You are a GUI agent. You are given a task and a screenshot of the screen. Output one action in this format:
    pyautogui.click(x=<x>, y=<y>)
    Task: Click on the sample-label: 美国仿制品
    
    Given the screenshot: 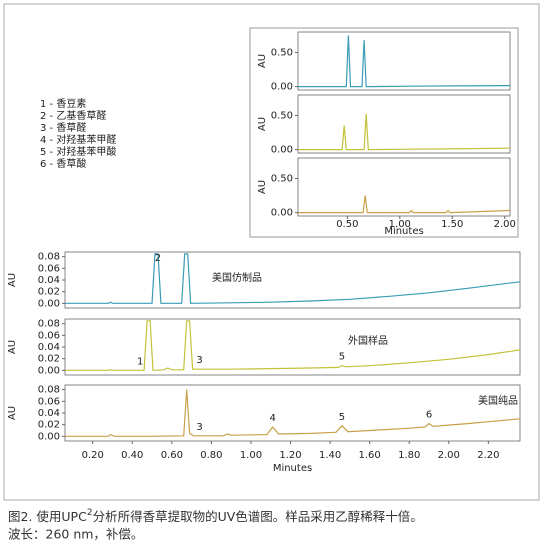 What is the action you would take?
    pyautogui.click(x=237, y=277)
    